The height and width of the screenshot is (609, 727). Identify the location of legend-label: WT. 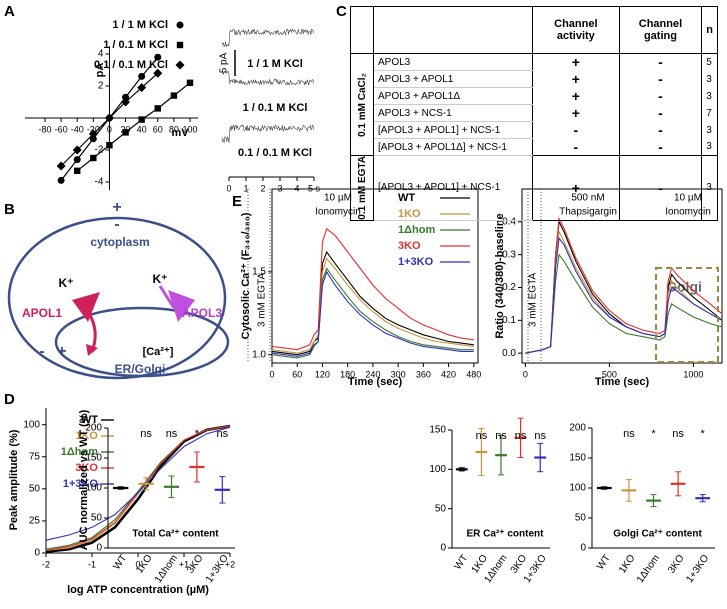
(89, 420).